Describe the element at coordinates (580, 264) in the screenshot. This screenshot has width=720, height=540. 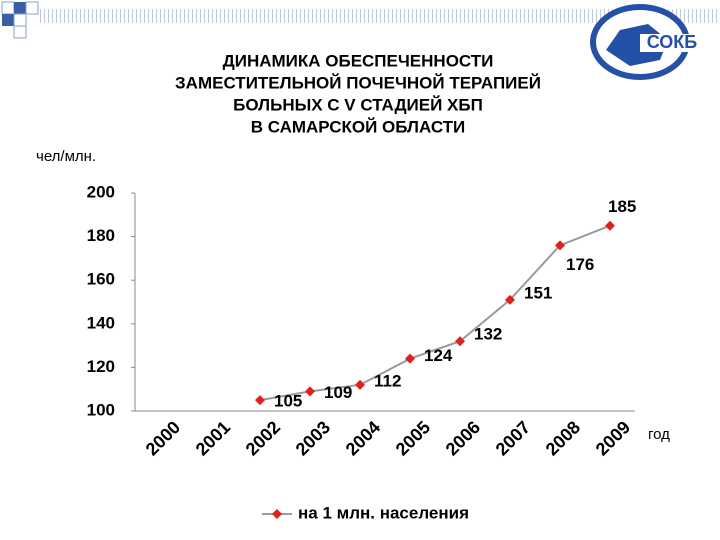
I see `data-label: 176` at that location.